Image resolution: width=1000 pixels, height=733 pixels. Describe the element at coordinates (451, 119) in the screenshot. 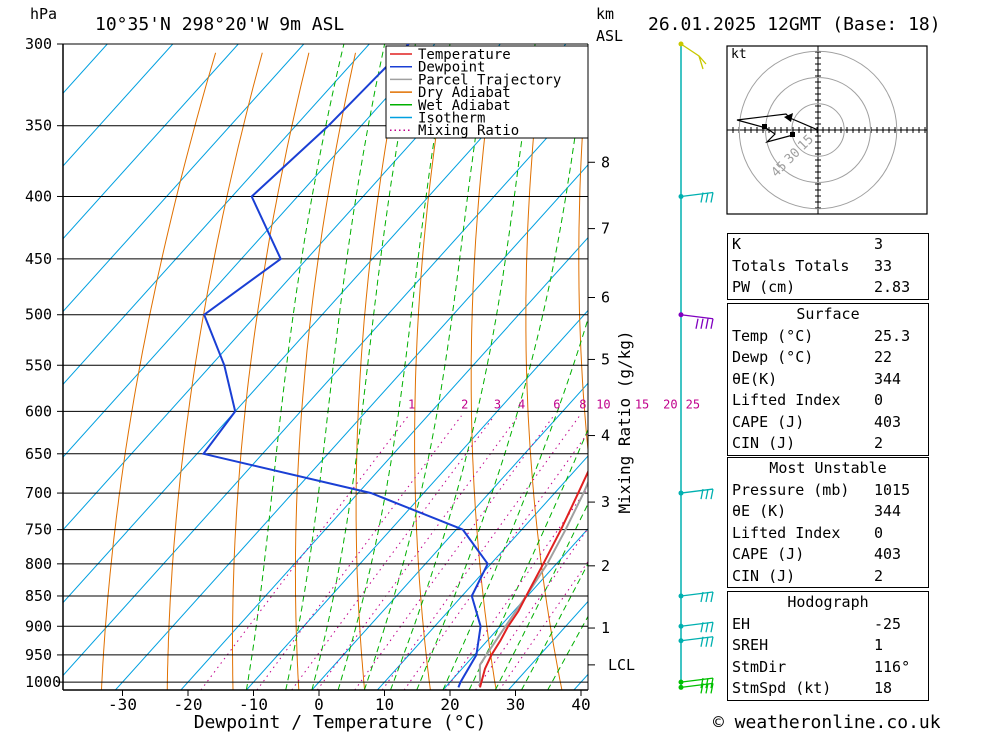

I see `legend-label: Isotherm` at that location.